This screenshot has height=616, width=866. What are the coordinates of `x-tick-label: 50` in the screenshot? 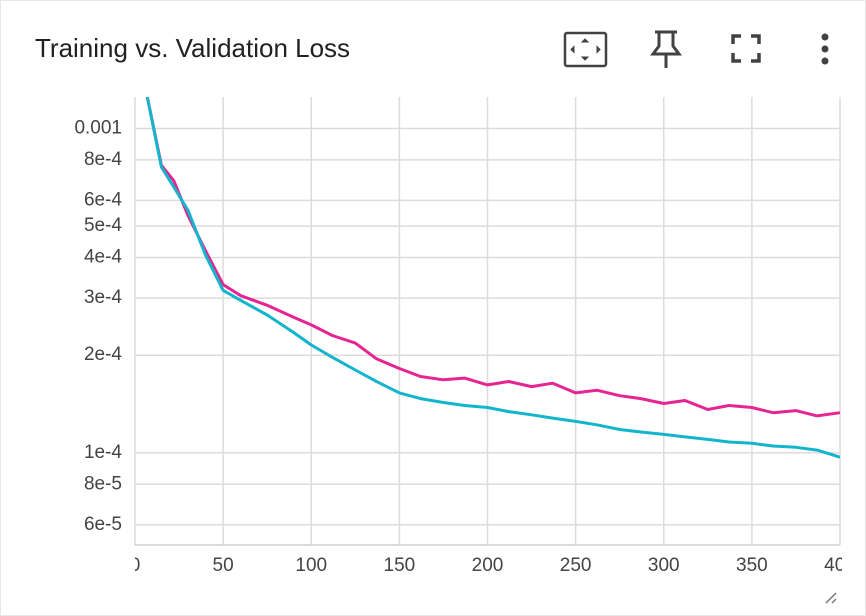 It's located at (223, 565).